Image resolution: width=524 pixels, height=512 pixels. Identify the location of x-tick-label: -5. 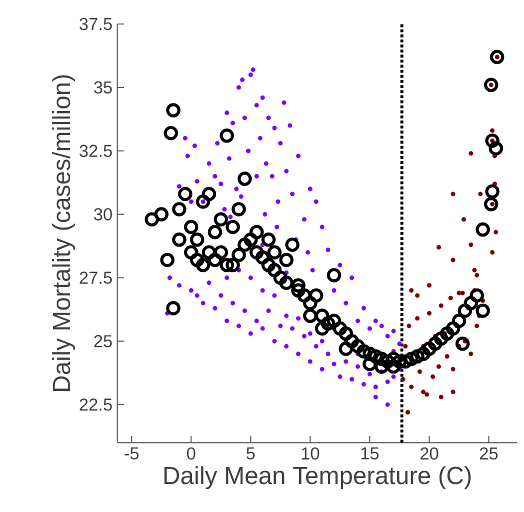
(131, 453).